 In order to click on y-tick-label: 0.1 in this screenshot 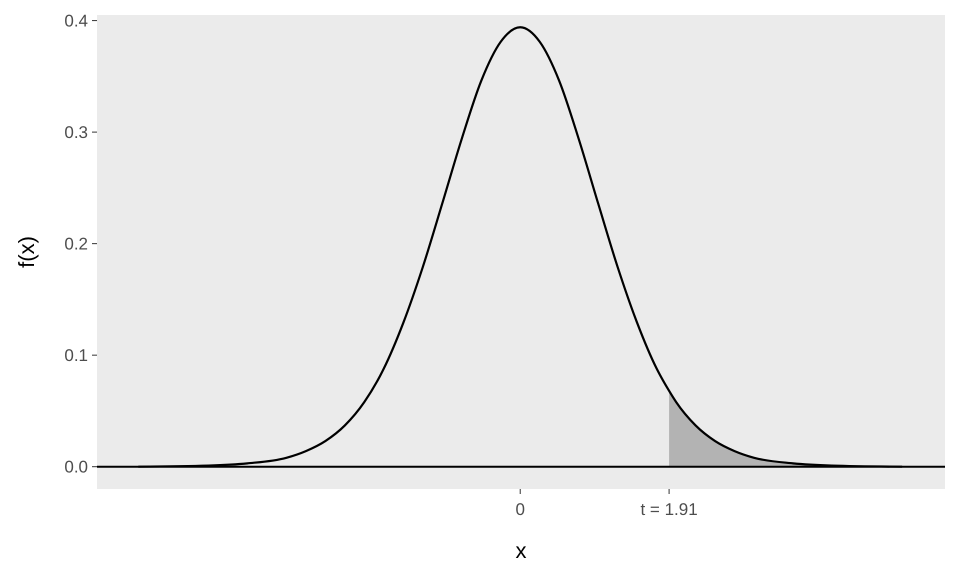, I will do `click(76, 356)`.